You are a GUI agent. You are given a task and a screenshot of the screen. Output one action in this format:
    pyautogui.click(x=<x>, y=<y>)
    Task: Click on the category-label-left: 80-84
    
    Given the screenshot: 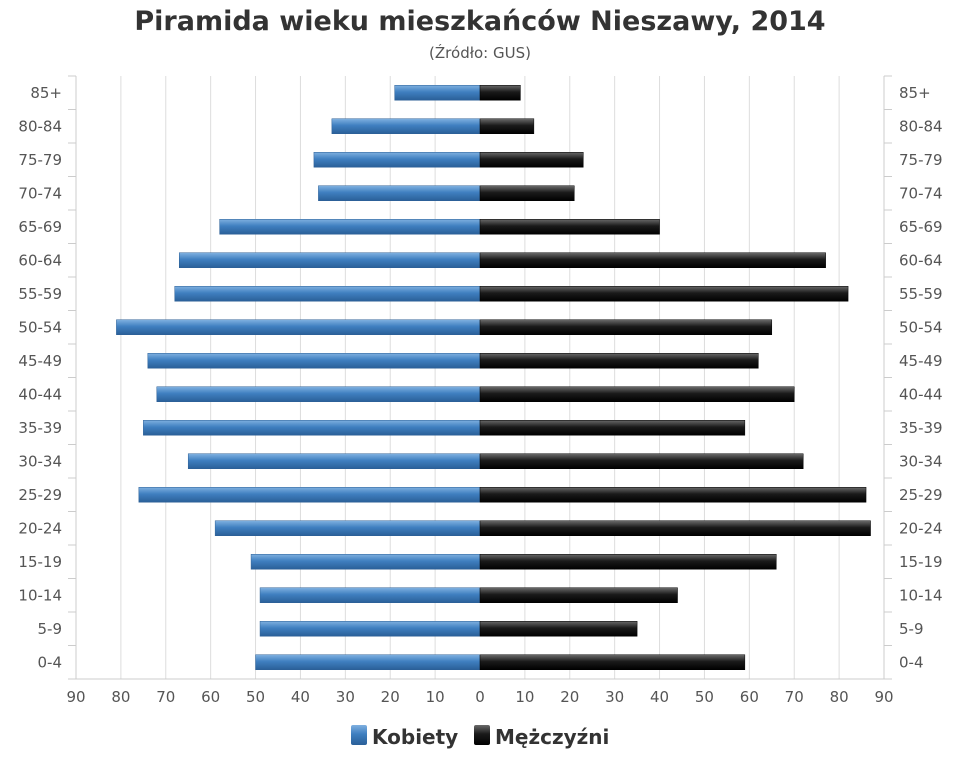 What is the action you would take?
    pyautogui.click(x=40, y=126)
    